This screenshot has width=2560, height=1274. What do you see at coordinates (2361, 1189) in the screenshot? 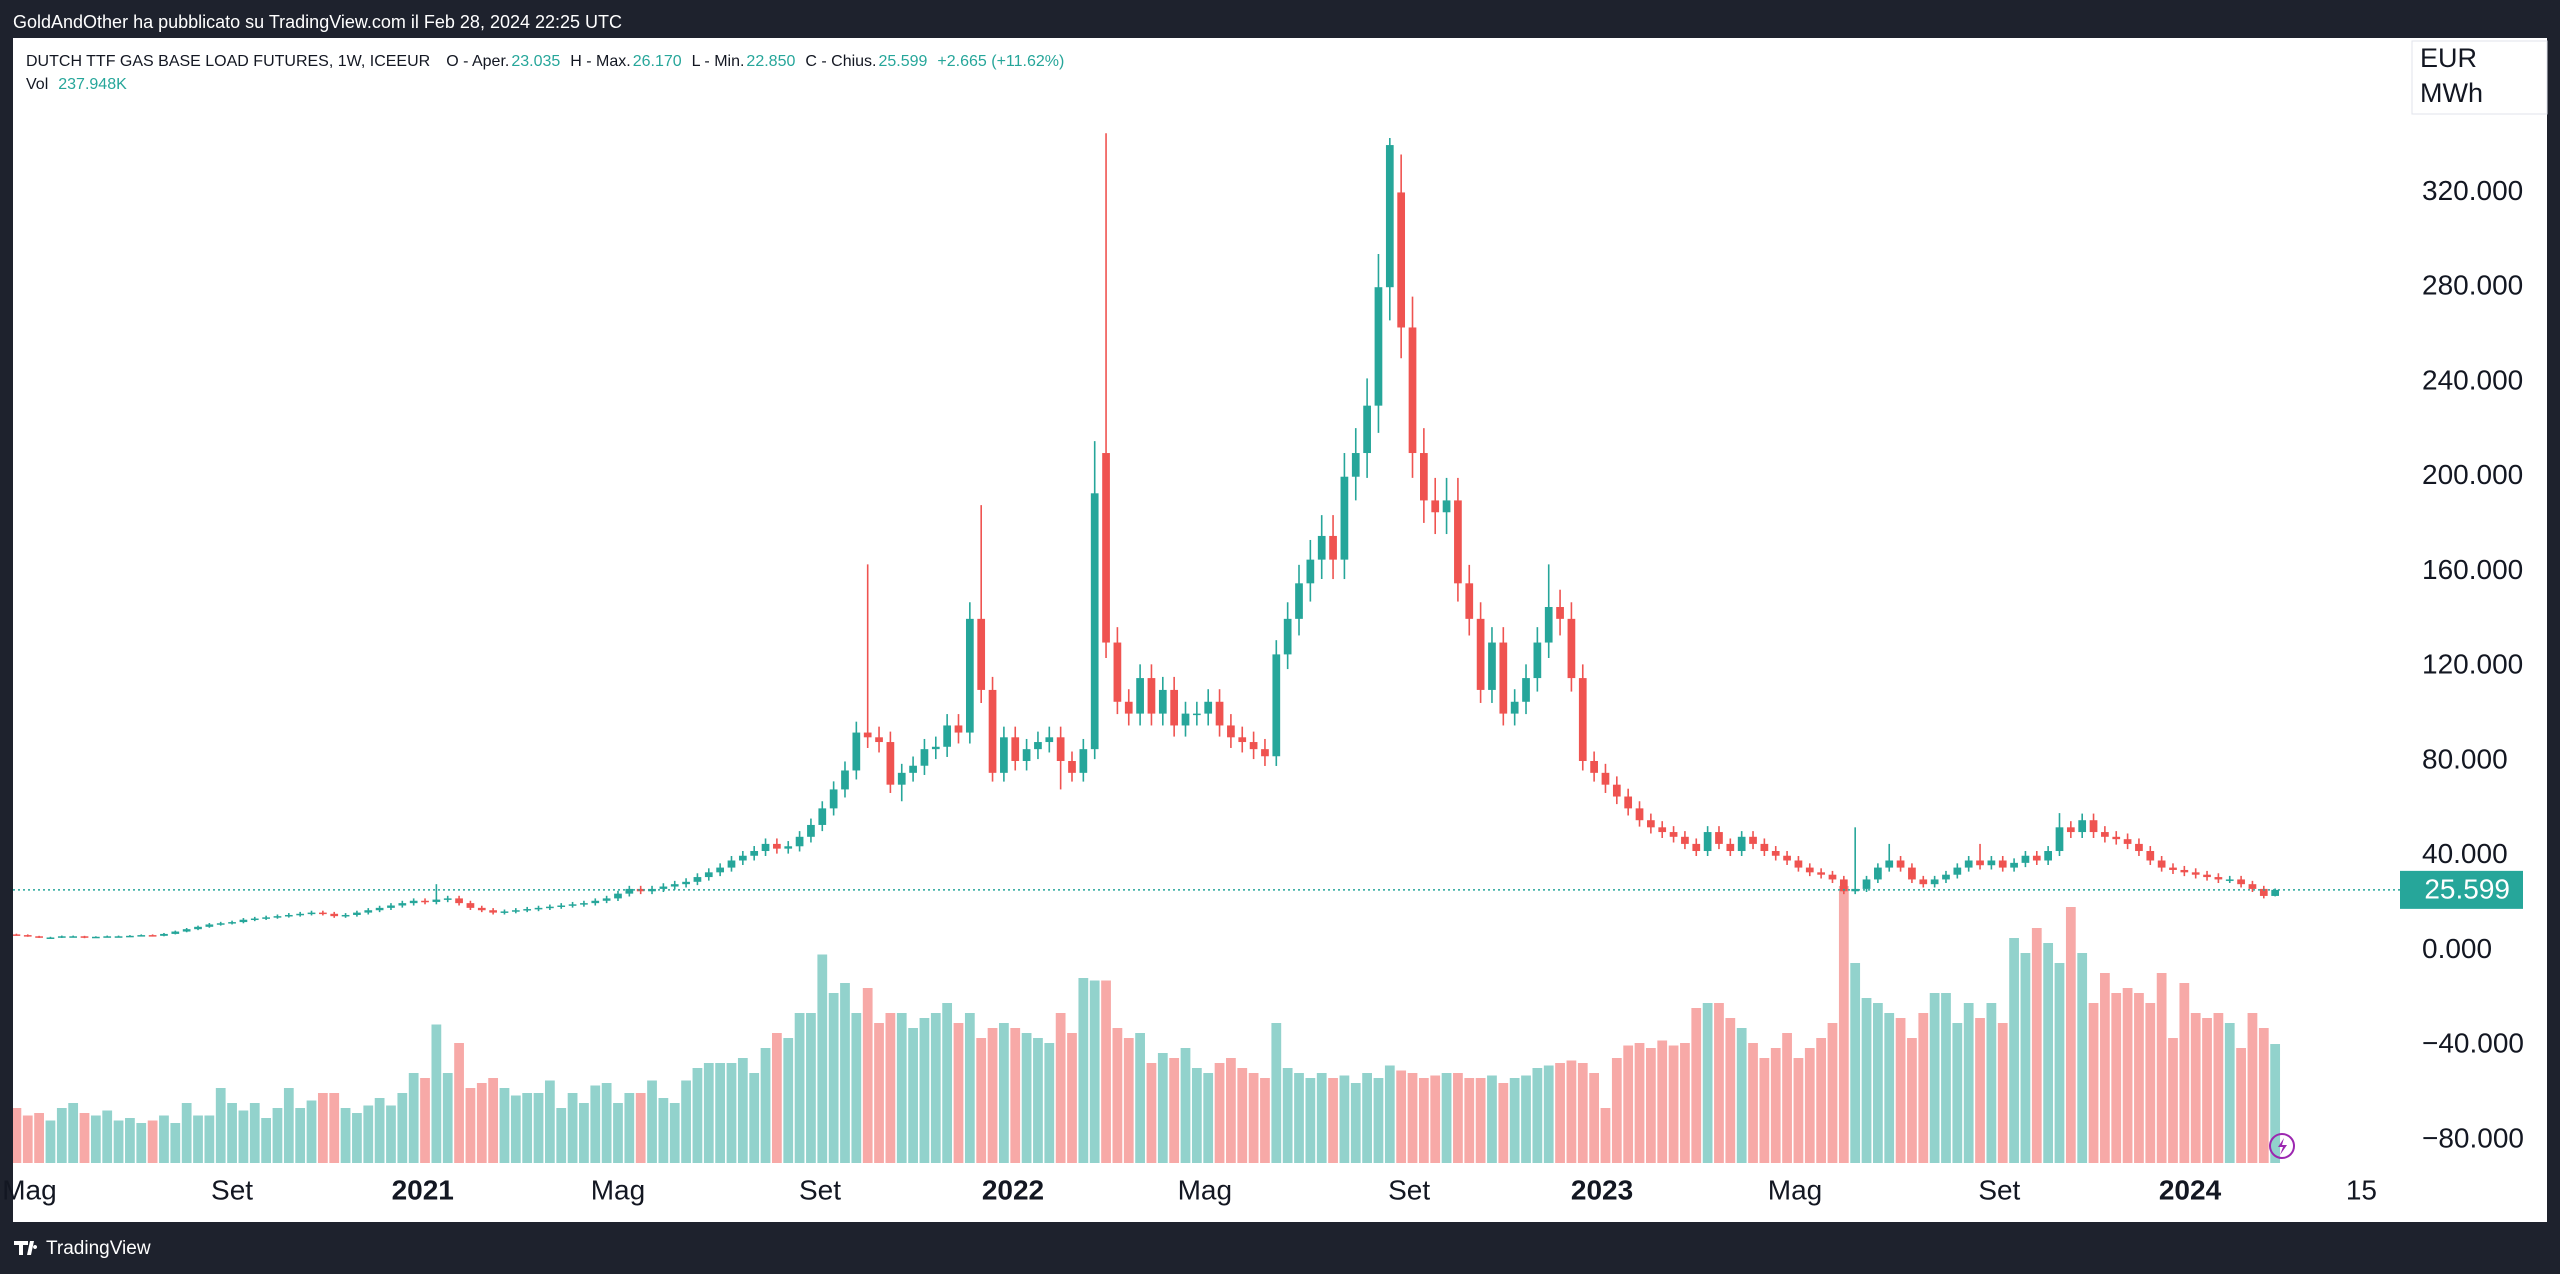
I see `x-tick-label: 15` at bounding box center [2361, 1189].